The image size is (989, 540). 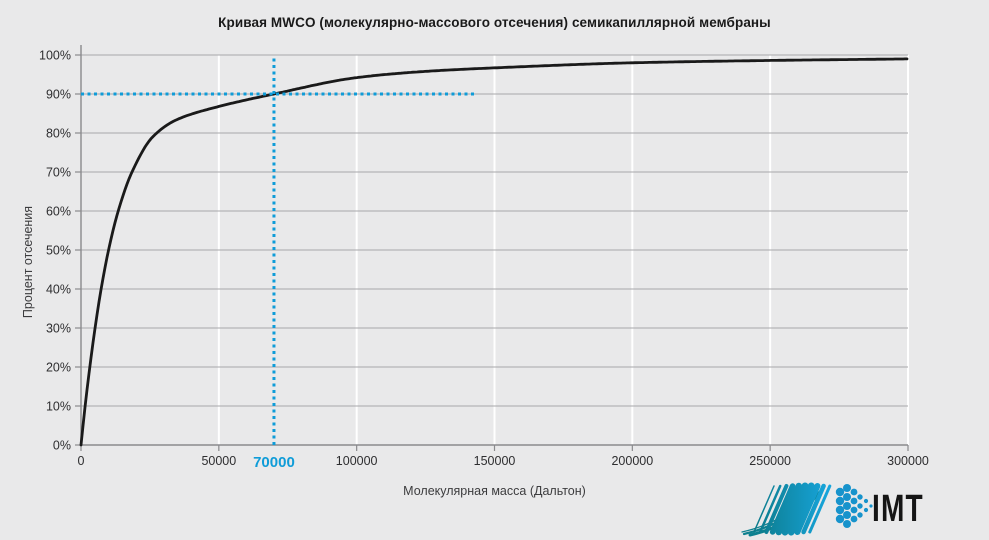 I want to click on y-tick-label: 90%, so click(x=58, y=95).